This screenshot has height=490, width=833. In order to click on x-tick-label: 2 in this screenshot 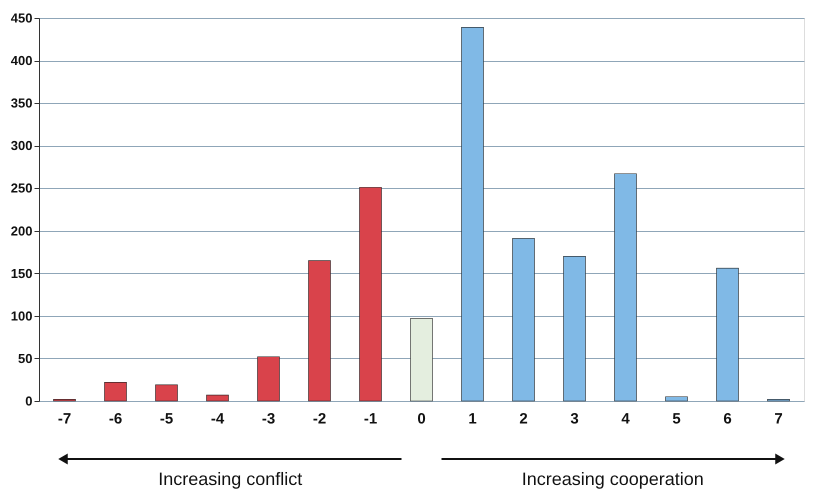, I will do `click(523, 419)`.